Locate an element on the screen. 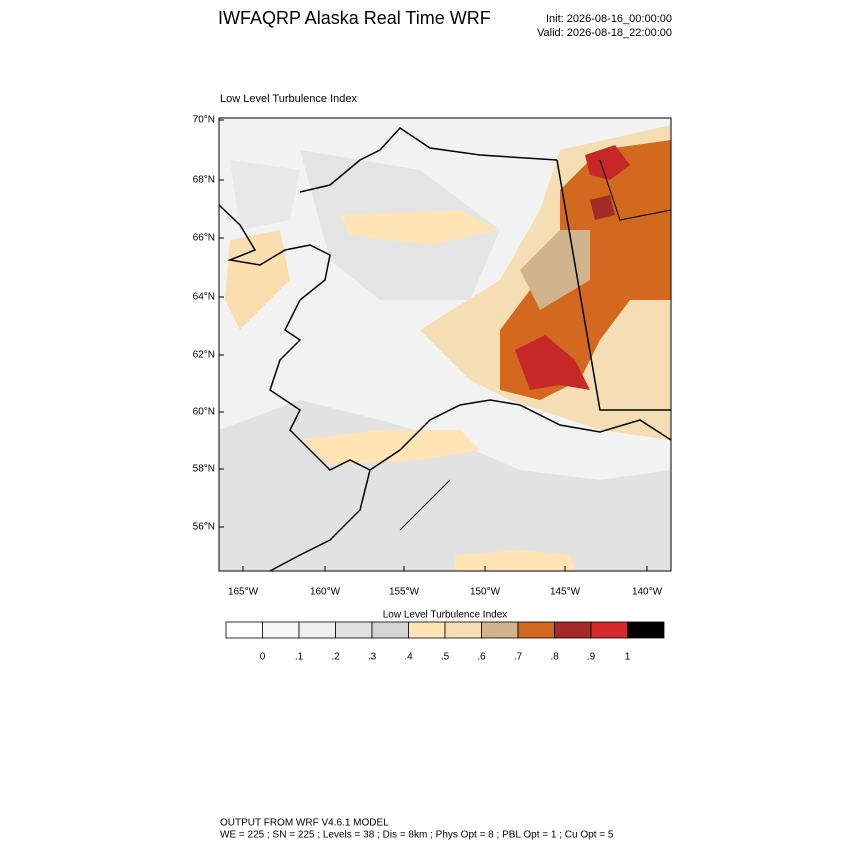 The height and width of the screenshot is (855, 850). colorbar-label: .5 is located at coordinates (445, 657).